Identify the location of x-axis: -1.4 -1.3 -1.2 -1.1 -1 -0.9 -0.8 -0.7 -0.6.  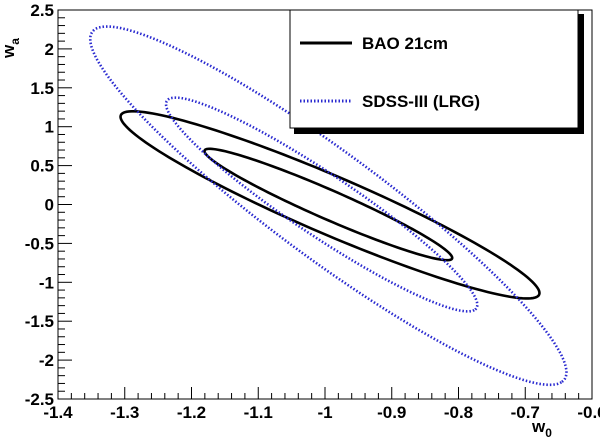
(321, 404).